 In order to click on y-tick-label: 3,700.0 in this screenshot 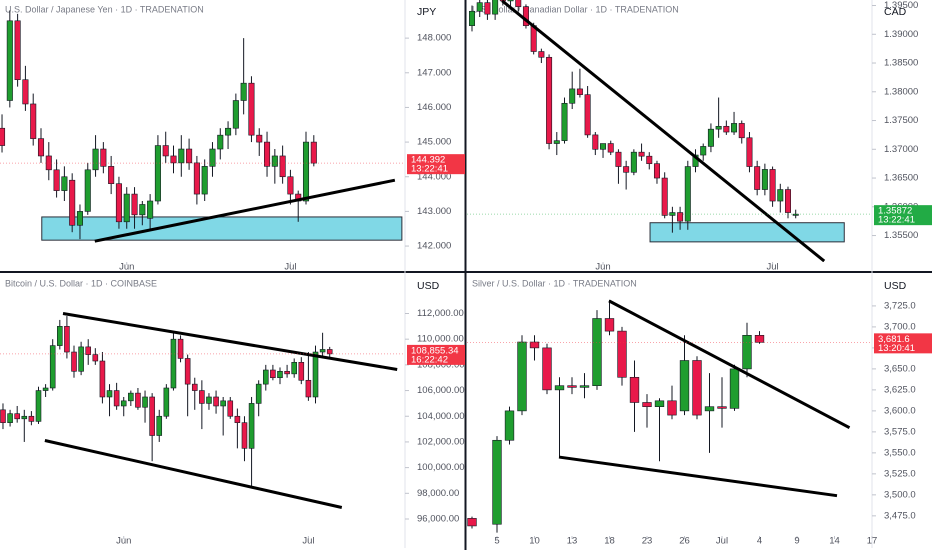, I will do `click(900, 326)`.